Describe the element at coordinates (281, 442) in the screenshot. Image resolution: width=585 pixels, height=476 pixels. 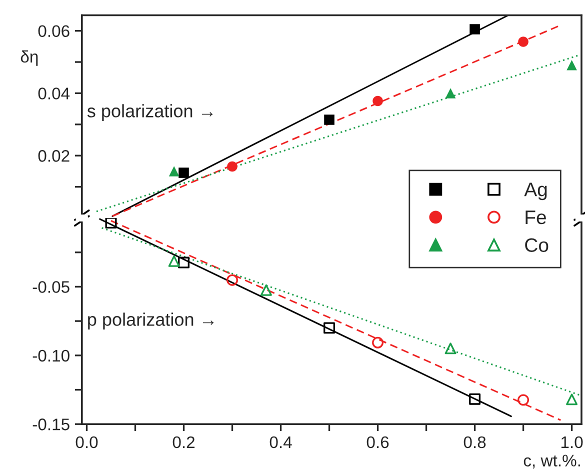
I see `x-tick-label: 0.4` at that location.